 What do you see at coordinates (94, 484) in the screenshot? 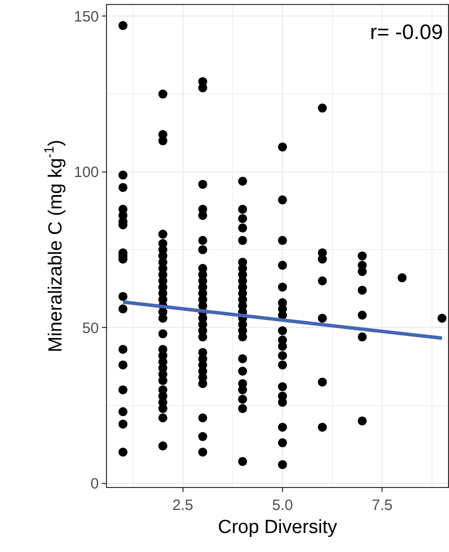
I see `y-tick-label: 0` at bounding box center [94, 484].